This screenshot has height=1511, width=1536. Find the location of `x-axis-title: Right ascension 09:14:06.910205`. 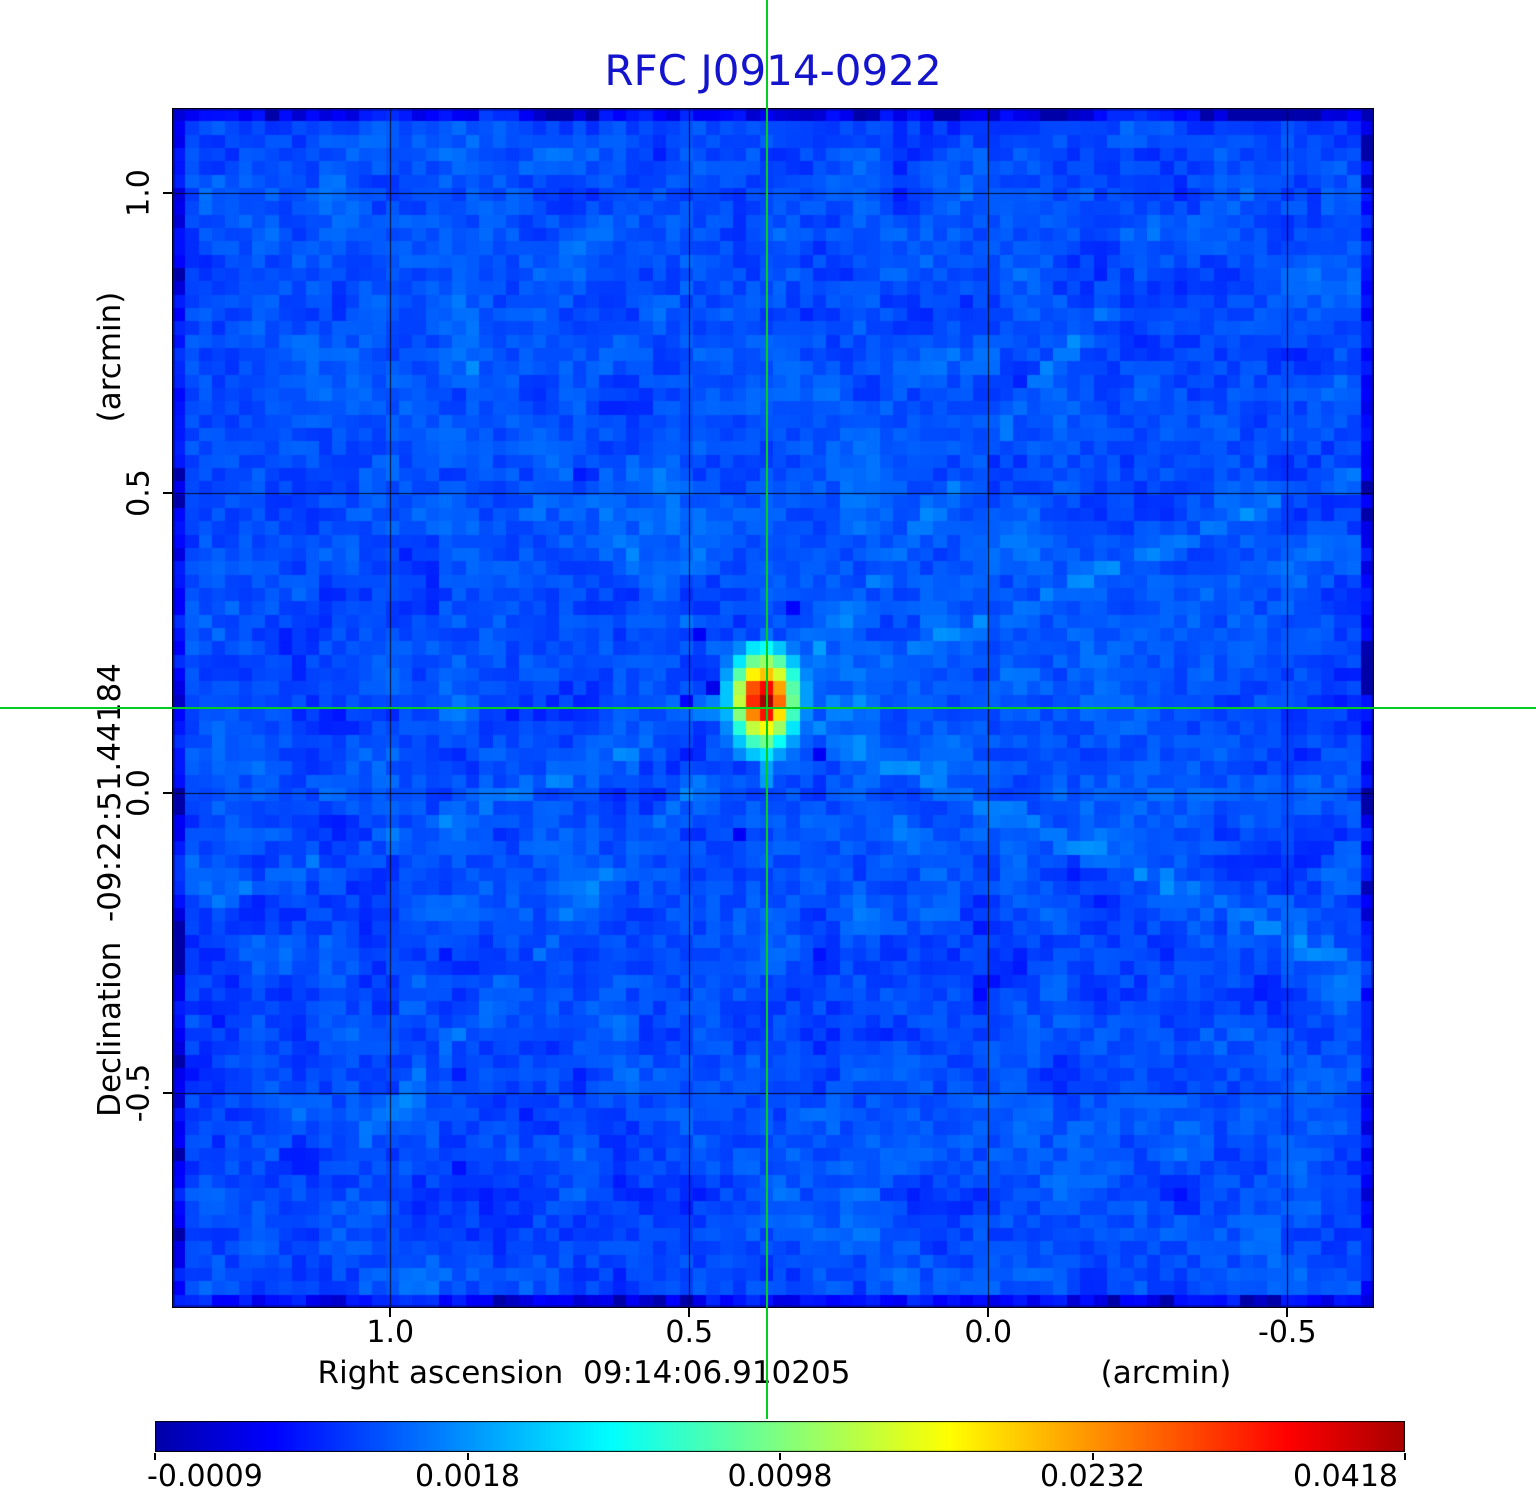

x-axis-title: Right ascension 09:14:06.910205 is located at coordinates (584, 1373).